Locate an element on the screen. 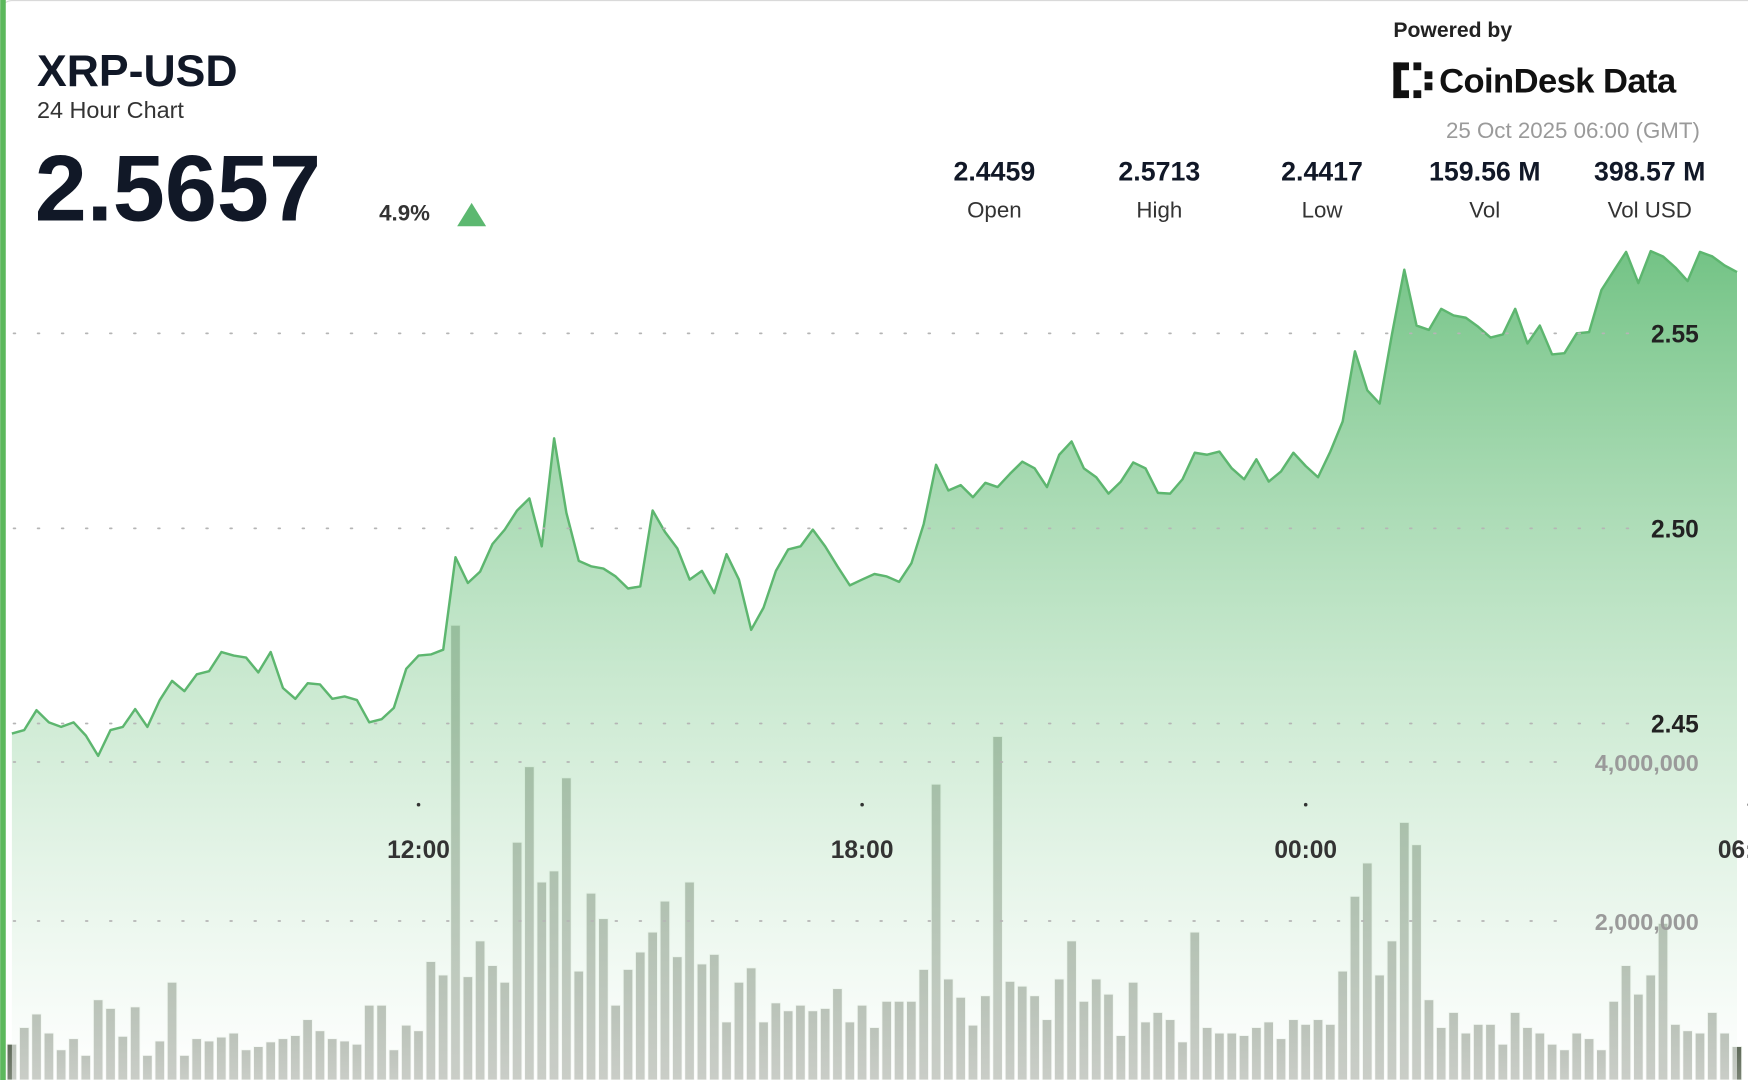 Image resolution: width=1748 pixels, height=1080 pixels. x-tick-label: 06:00 is located at coordinates (1733, 850).